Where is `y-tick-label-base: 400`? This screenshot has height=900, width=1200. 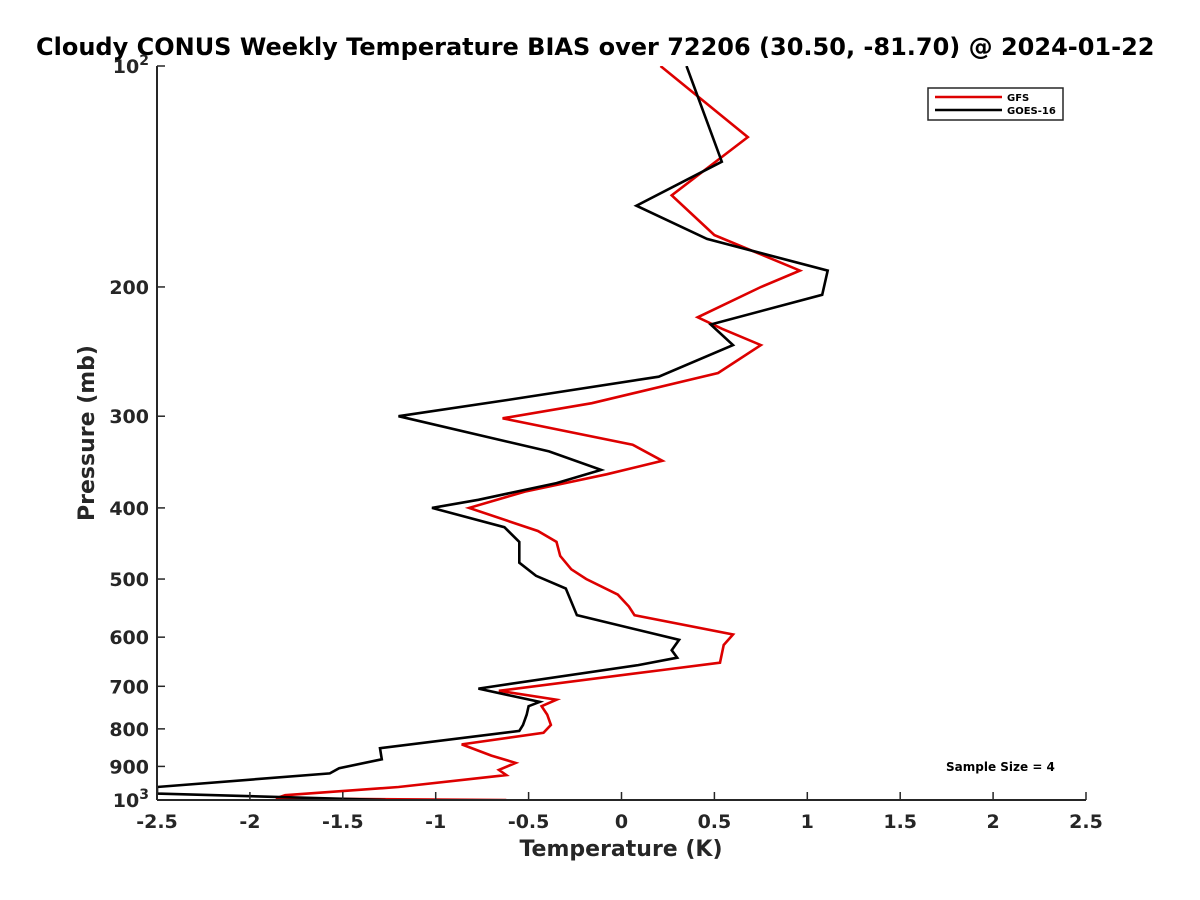
y-tick-label-base: 400 is located at coordinates (129, 509).